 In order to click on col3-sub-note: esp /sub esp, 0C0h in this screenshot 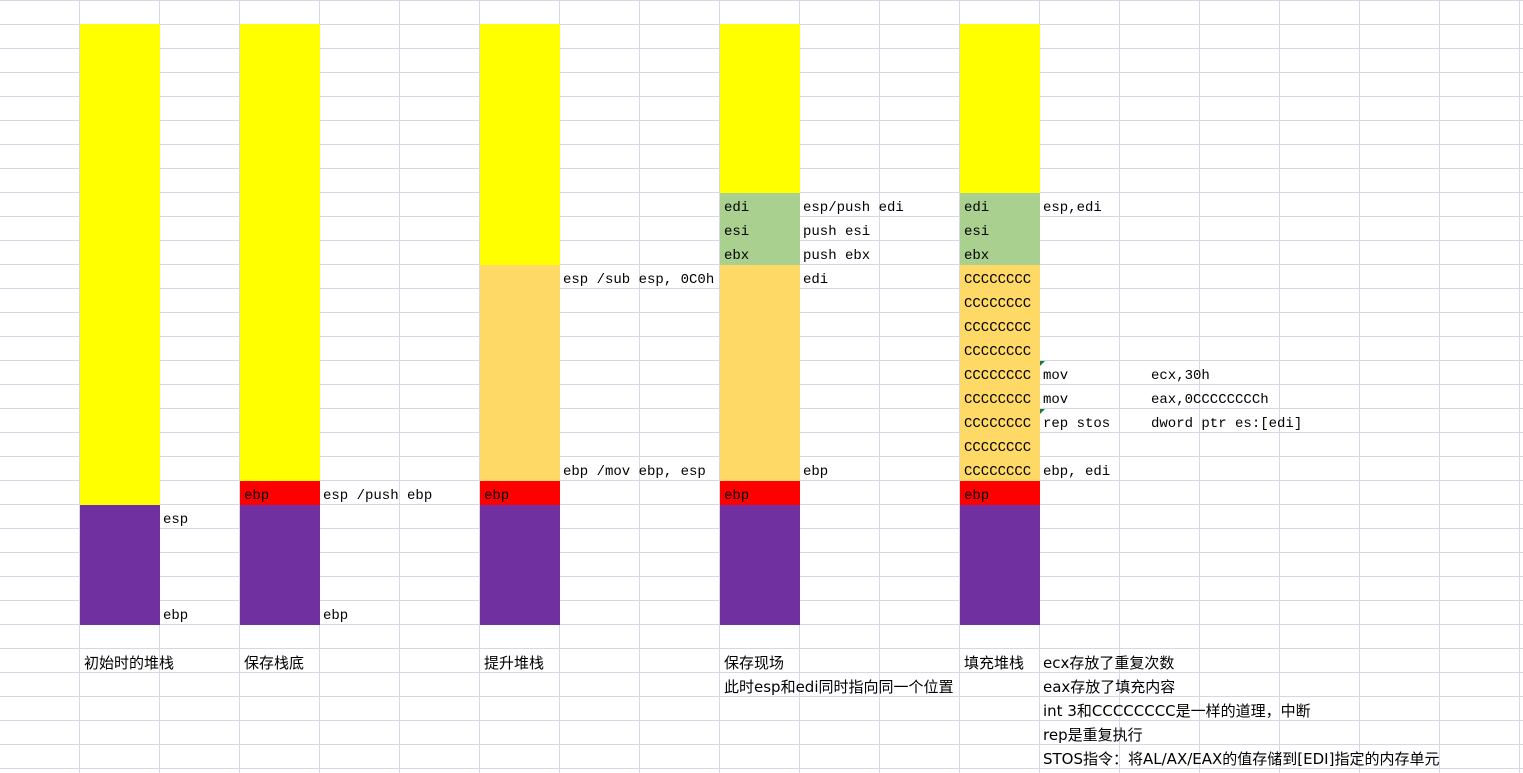, I will do `click(639, 280)`.